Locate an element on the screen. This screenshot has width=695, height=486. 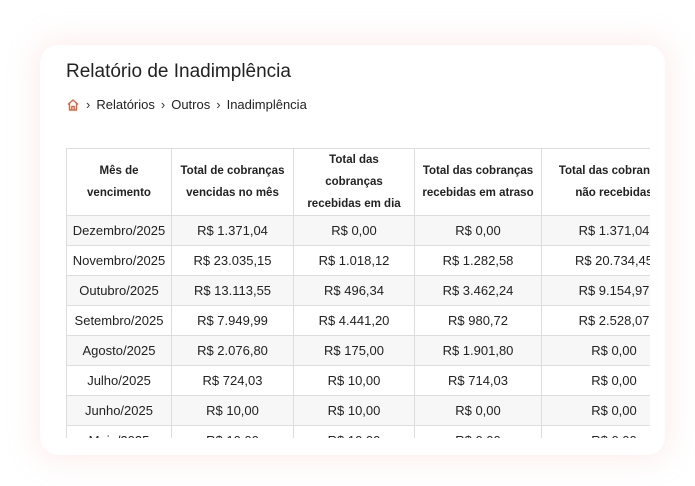
amount-cell: R$ 23.035,15 is located at coordinates (232, 260).